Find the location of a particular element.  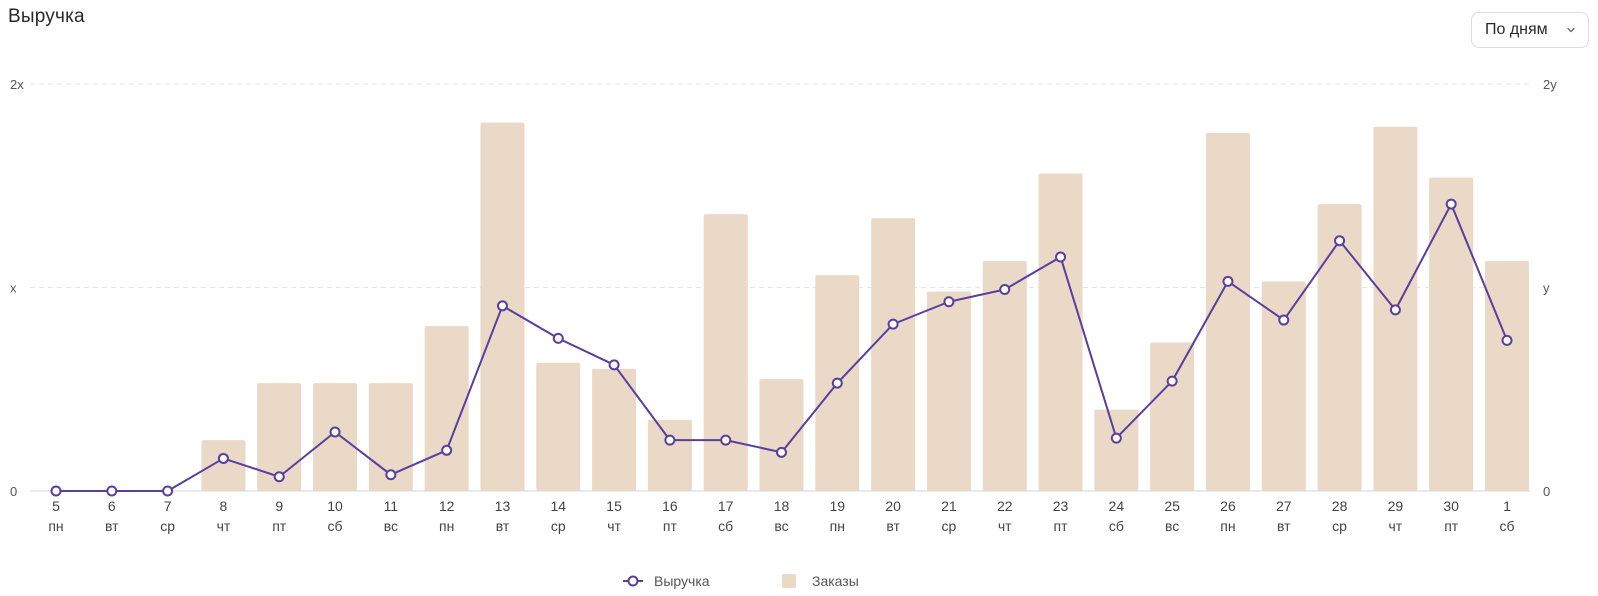

x-tick-day: 24 is located at coordinates (1117, 506).